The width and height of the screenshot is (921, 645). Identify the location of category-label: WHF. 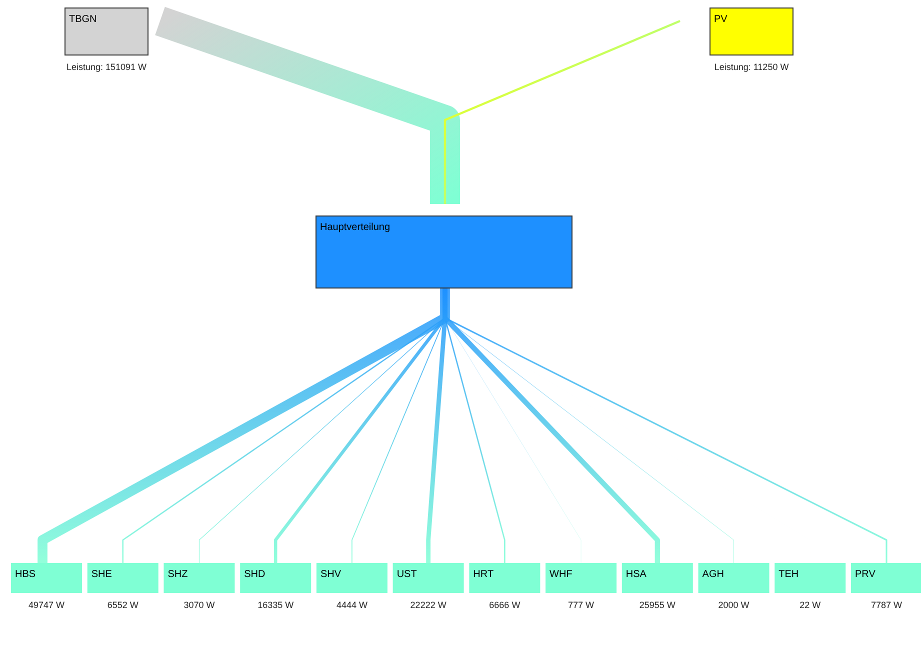
(561, 574).